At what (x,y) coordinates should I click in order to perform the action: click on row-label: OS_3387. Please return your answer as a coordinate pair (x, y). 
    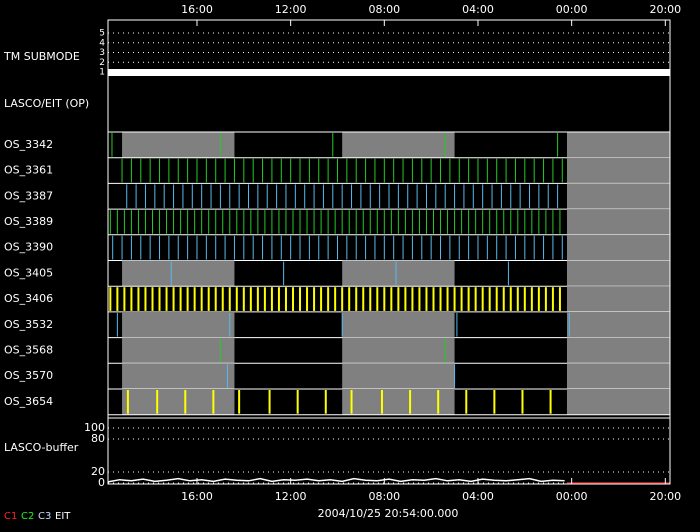
    Looking at the image, I should click on (28, 195).